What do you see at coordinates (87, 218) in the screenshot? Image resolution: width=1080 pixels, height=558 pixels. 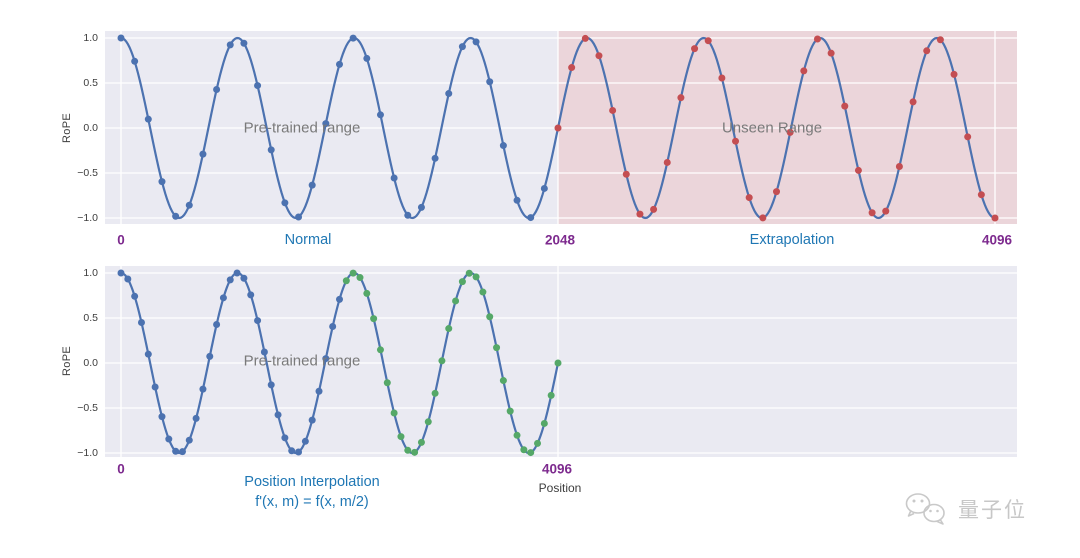 I see `top-ytick-m1.0: −1.0` at bounding box center [87, 218].